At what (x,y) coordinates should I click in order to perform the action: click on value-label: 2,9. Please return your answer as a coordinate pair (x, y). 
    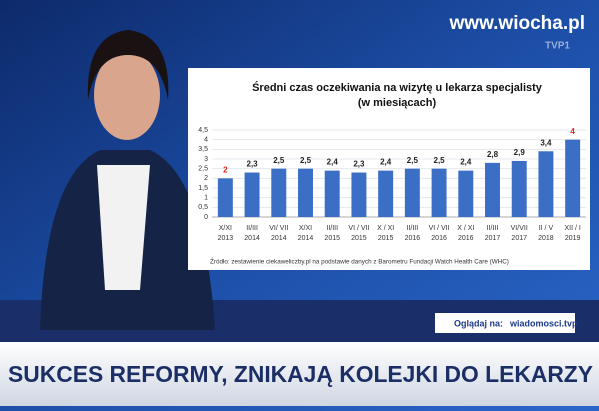
    Looking at the image, I should click on (520, 152).